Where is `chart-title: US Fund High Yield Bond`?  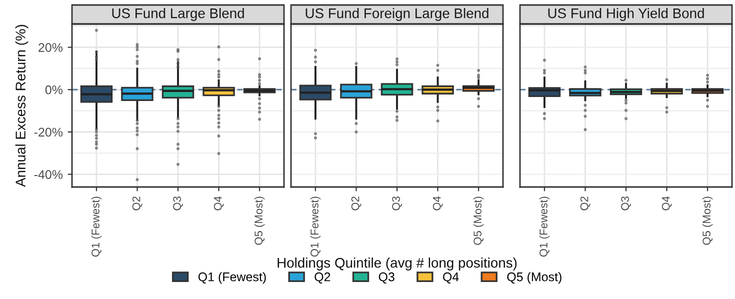 chart-title: US Fund High Yield Bond is located at coordinates (626, 14).